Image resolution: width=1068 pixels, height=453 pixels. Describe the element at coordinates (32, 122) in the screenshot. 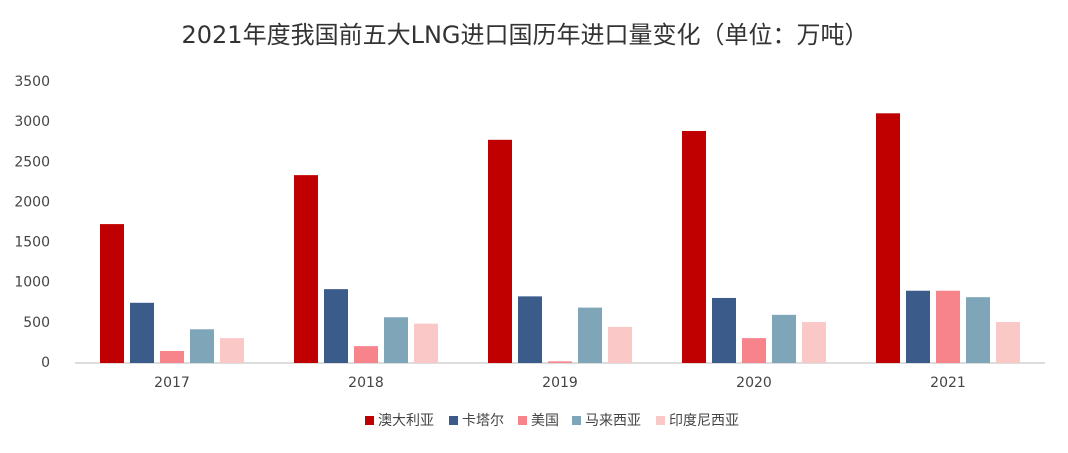

I see `y-tick-label: 3000` at that location.